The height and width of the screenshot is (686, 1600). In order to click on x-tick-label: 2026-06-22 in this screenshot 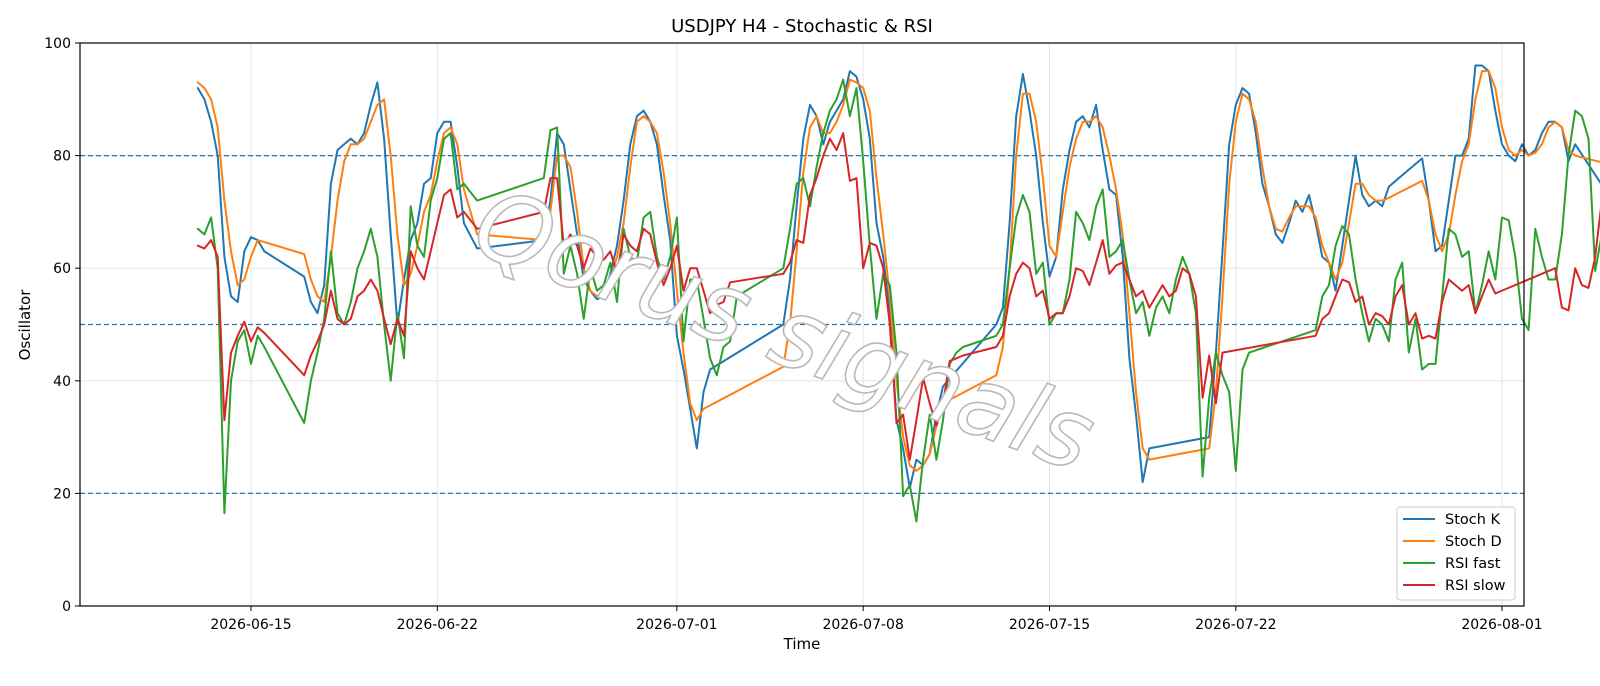, I will do `click(437, 625)`.